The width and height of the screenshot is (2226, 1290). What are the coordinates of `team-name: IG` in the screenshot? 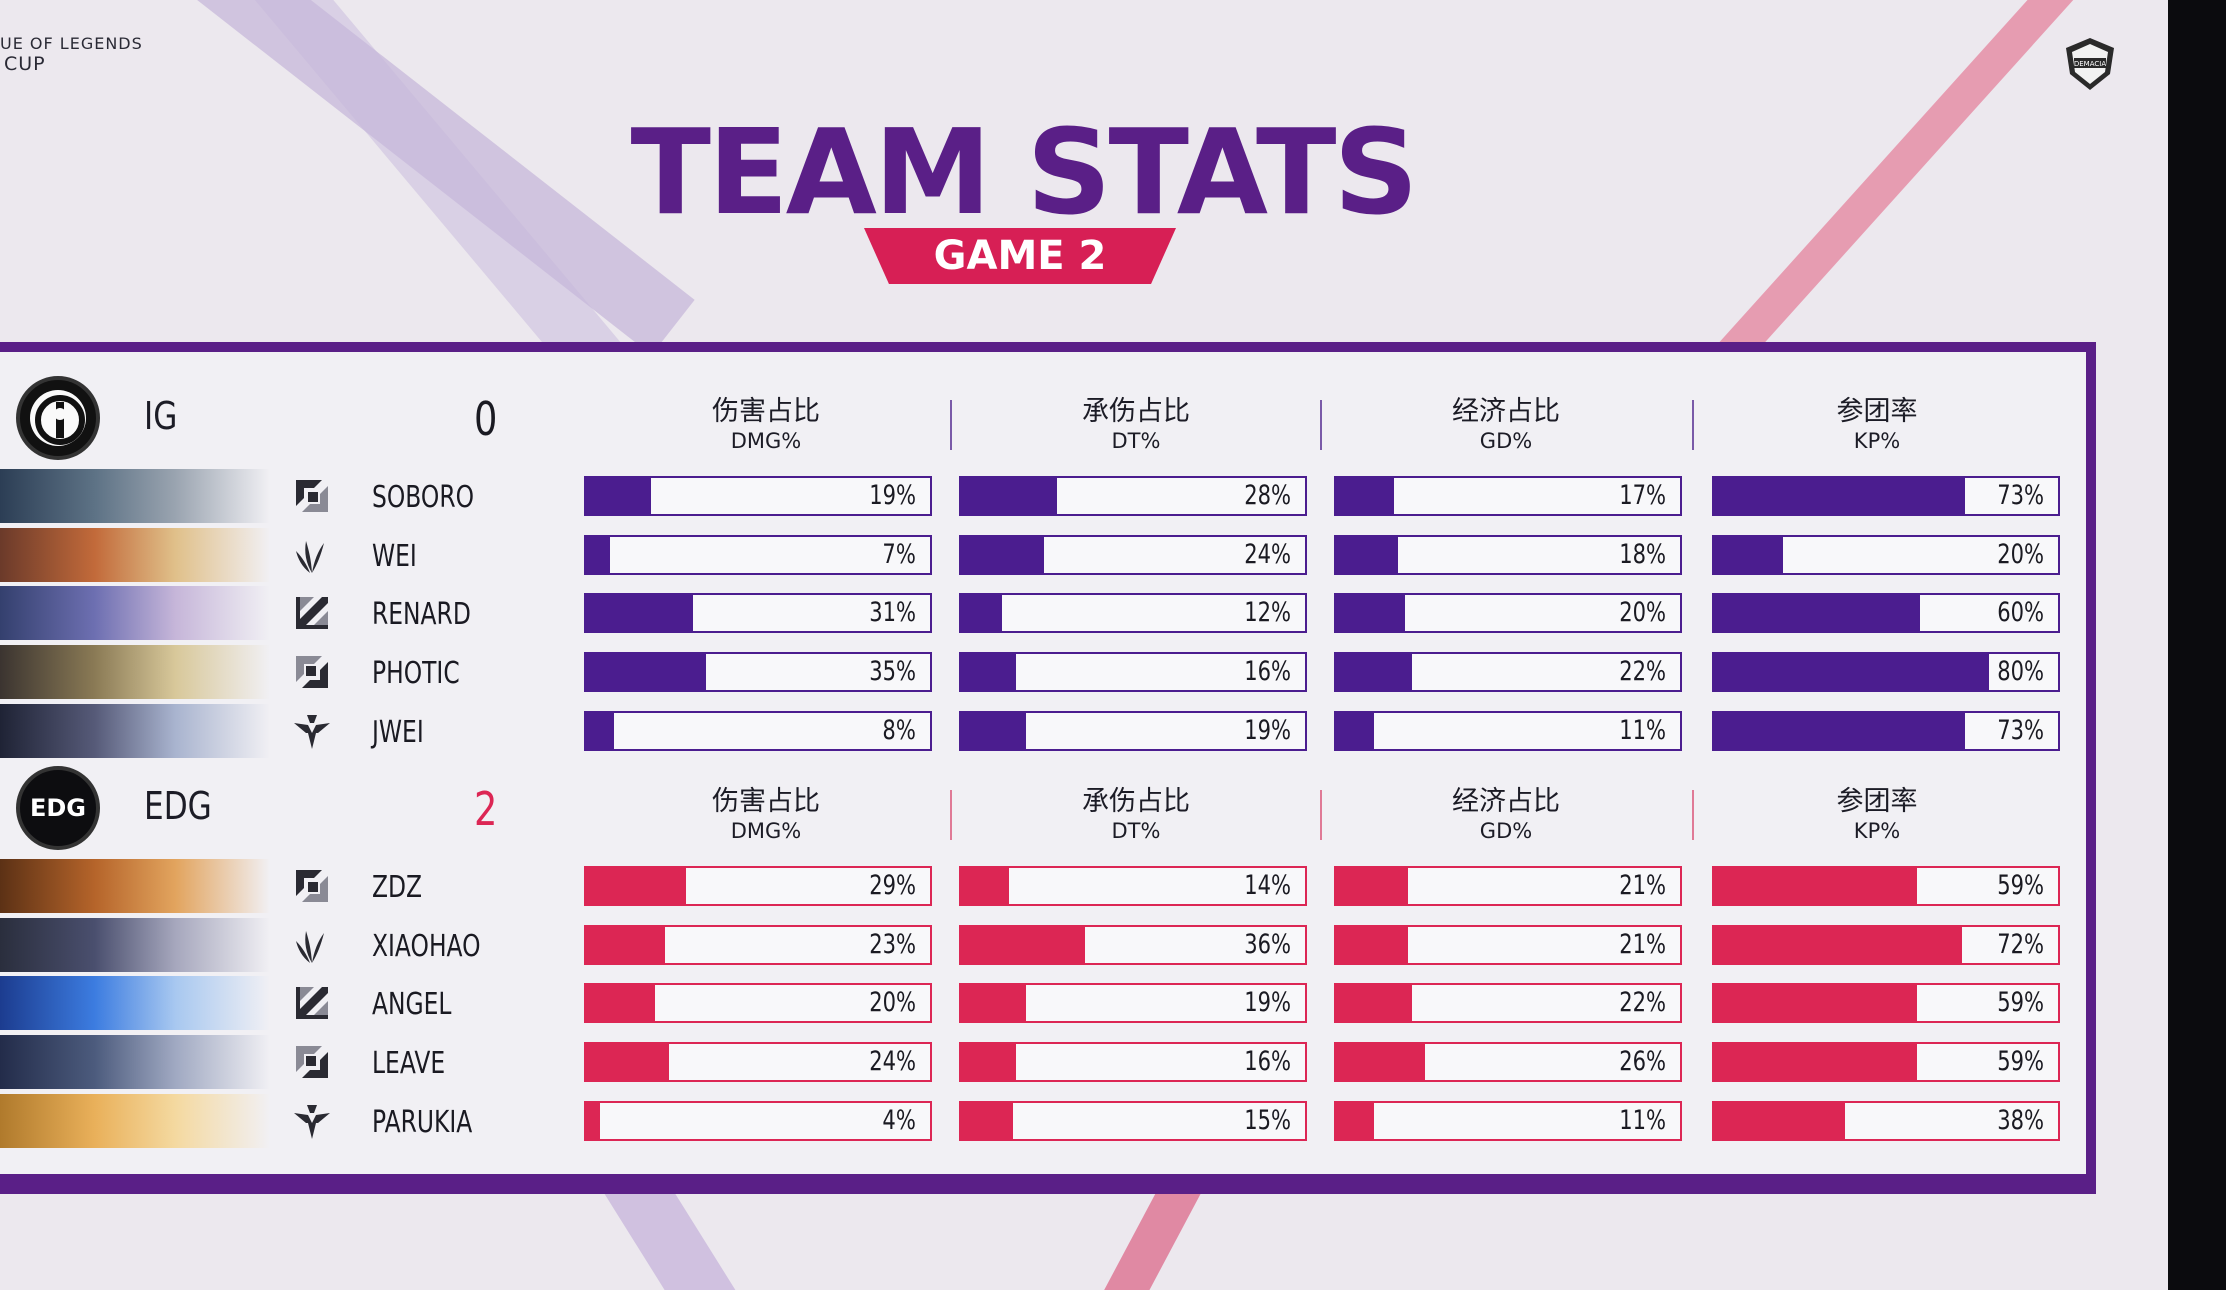 It's located at (161, 416).